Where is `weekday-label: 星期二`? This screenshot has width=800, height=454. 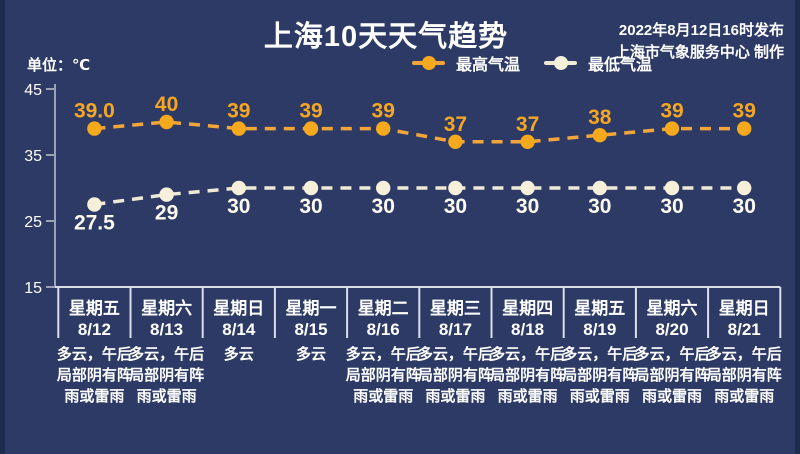 weekday-label: 星期二 is located at coordinates (383, 308).